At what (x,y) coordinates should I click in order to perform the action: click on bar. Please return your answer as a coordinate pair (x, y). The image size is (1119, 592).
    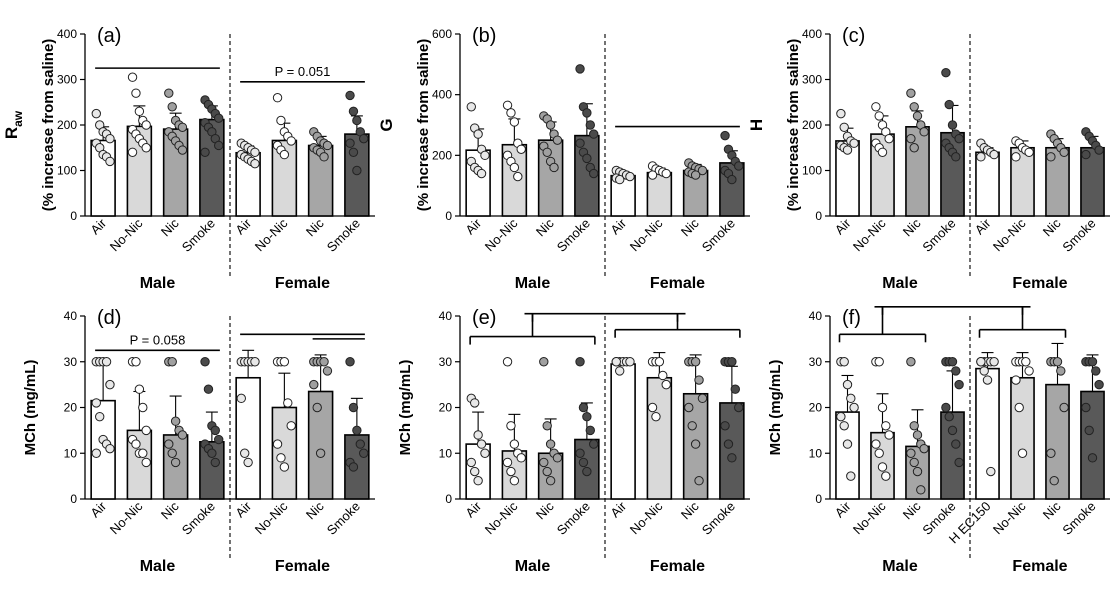
    Looking at the image, I should click on (987, 433).